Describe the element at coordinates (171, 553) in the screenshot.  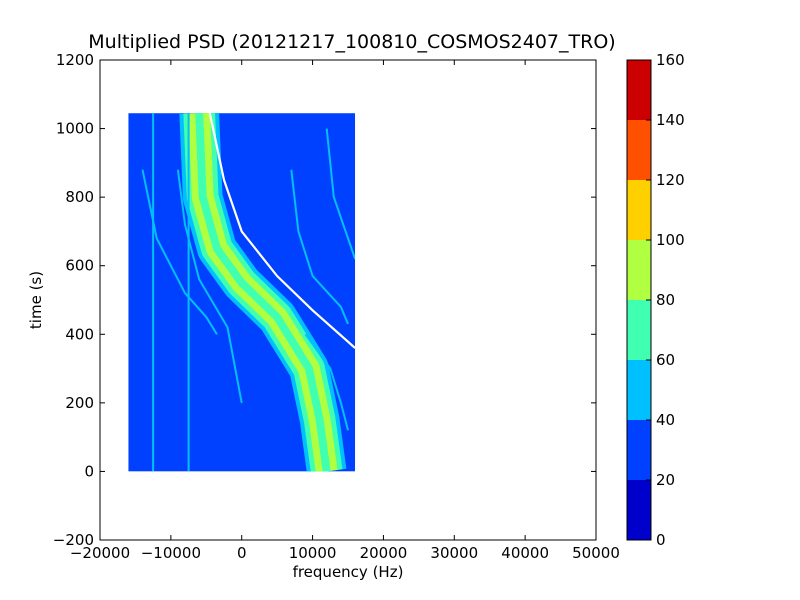
I see `x-tick-label: −10000` at that location.